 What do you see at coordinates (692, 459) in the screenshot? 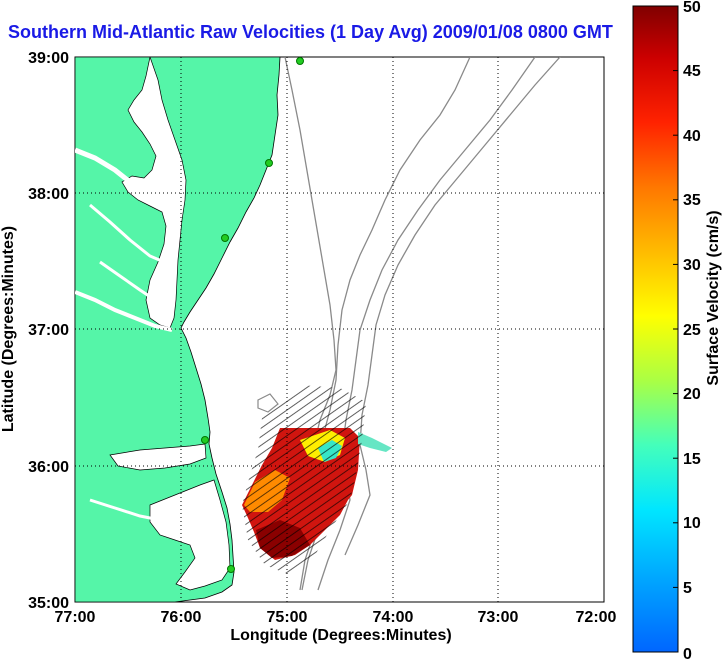
I see `colorbar-tick-label: 15` at bounding box center [692, 459].